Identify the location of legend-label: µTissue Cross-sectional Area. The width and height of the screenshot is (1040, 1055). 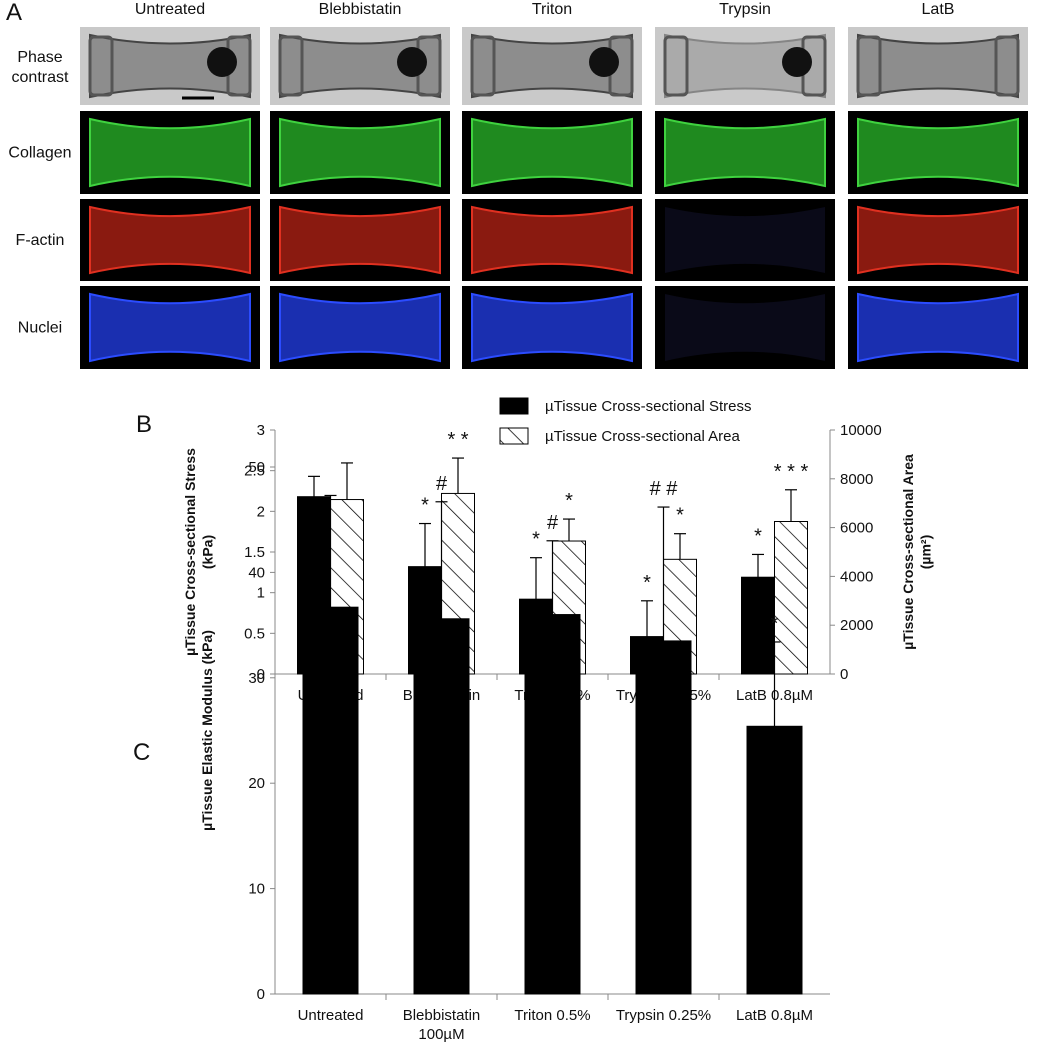
(642, 436).